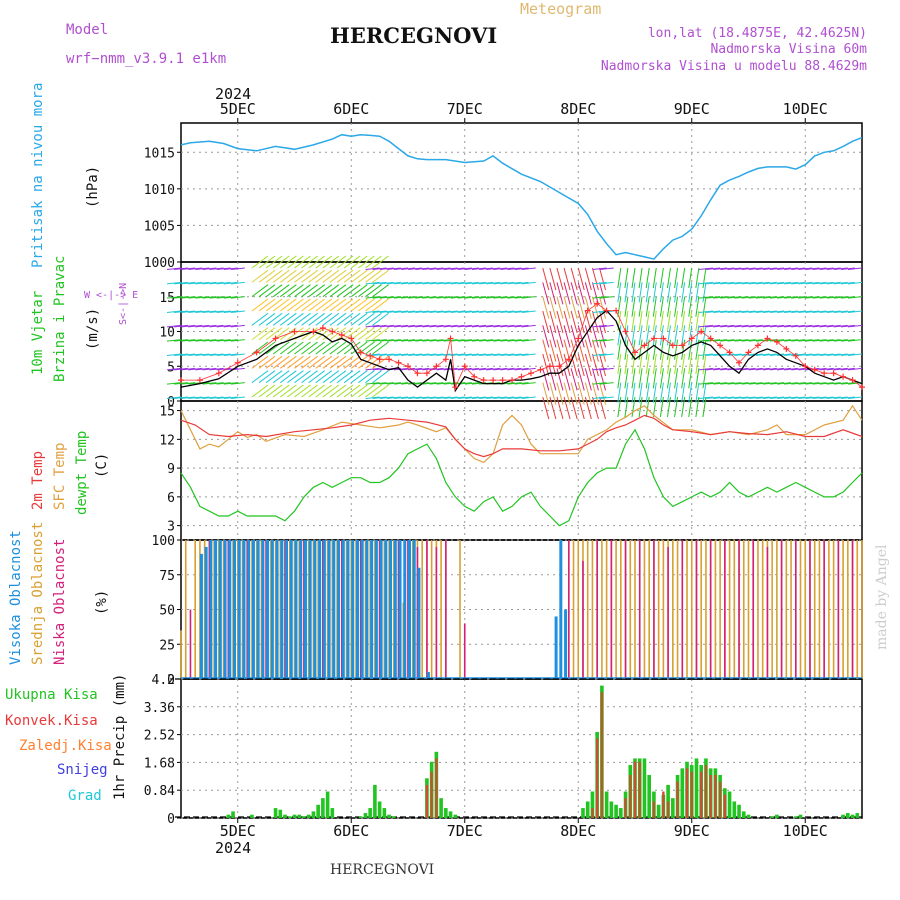  What do you see at coordinates (65, 746) in the screenshot?
I see `legend-freezing: Zaledj.Kisa` at bounding box center [65, 746].